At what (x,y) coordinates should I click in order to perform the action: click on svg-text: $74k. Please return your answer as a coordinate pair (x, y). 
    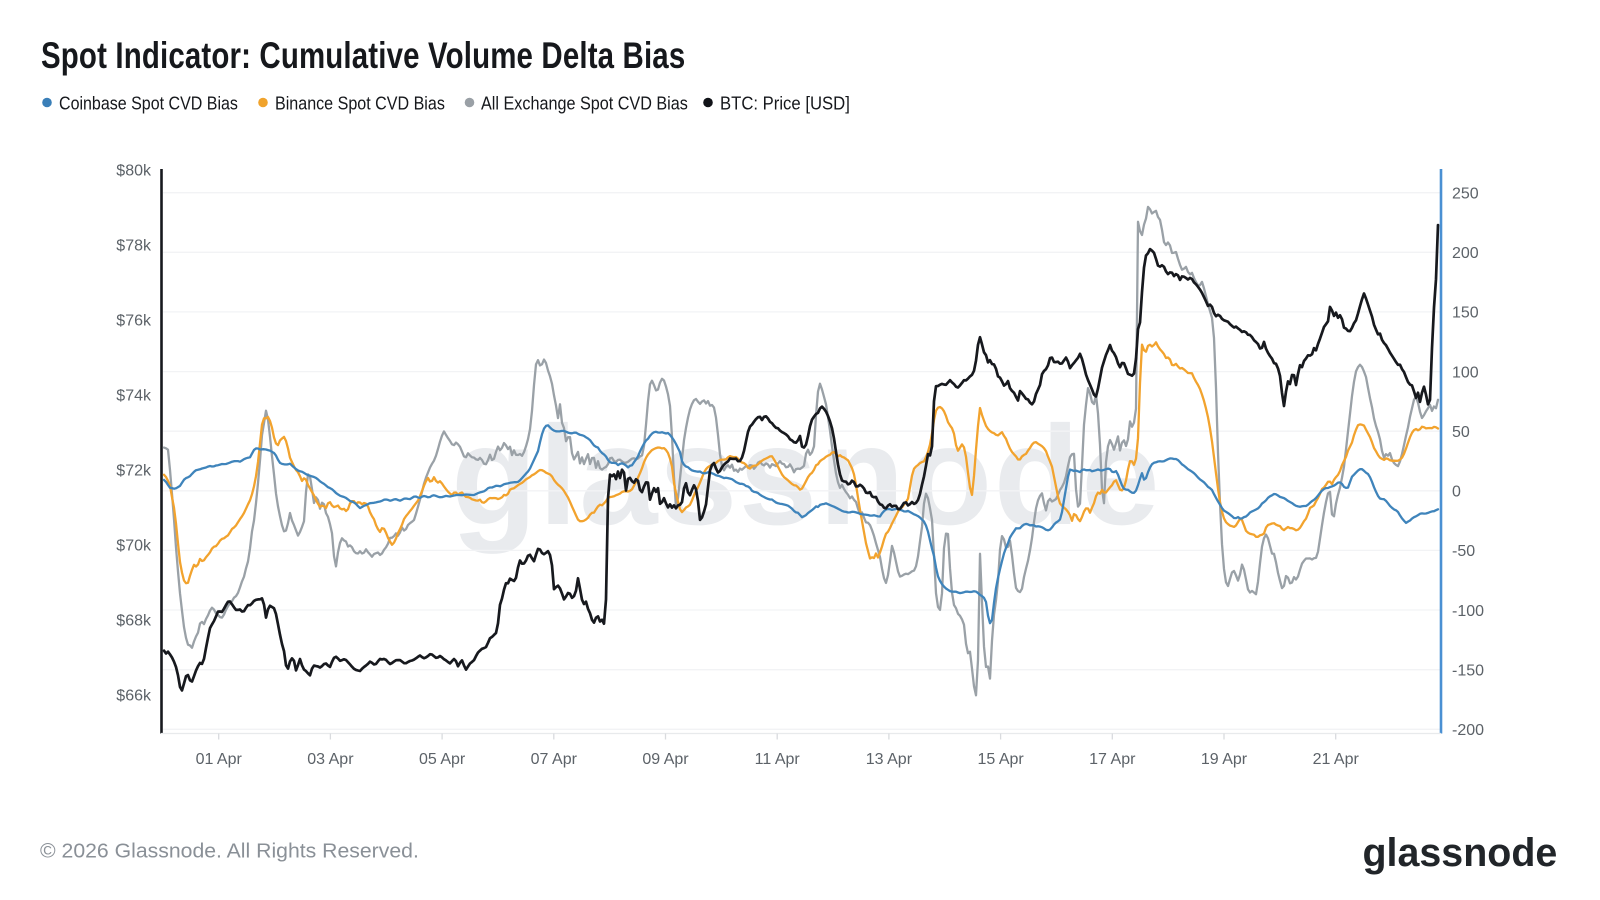
    Looking at the image, I should click on (134, 395).